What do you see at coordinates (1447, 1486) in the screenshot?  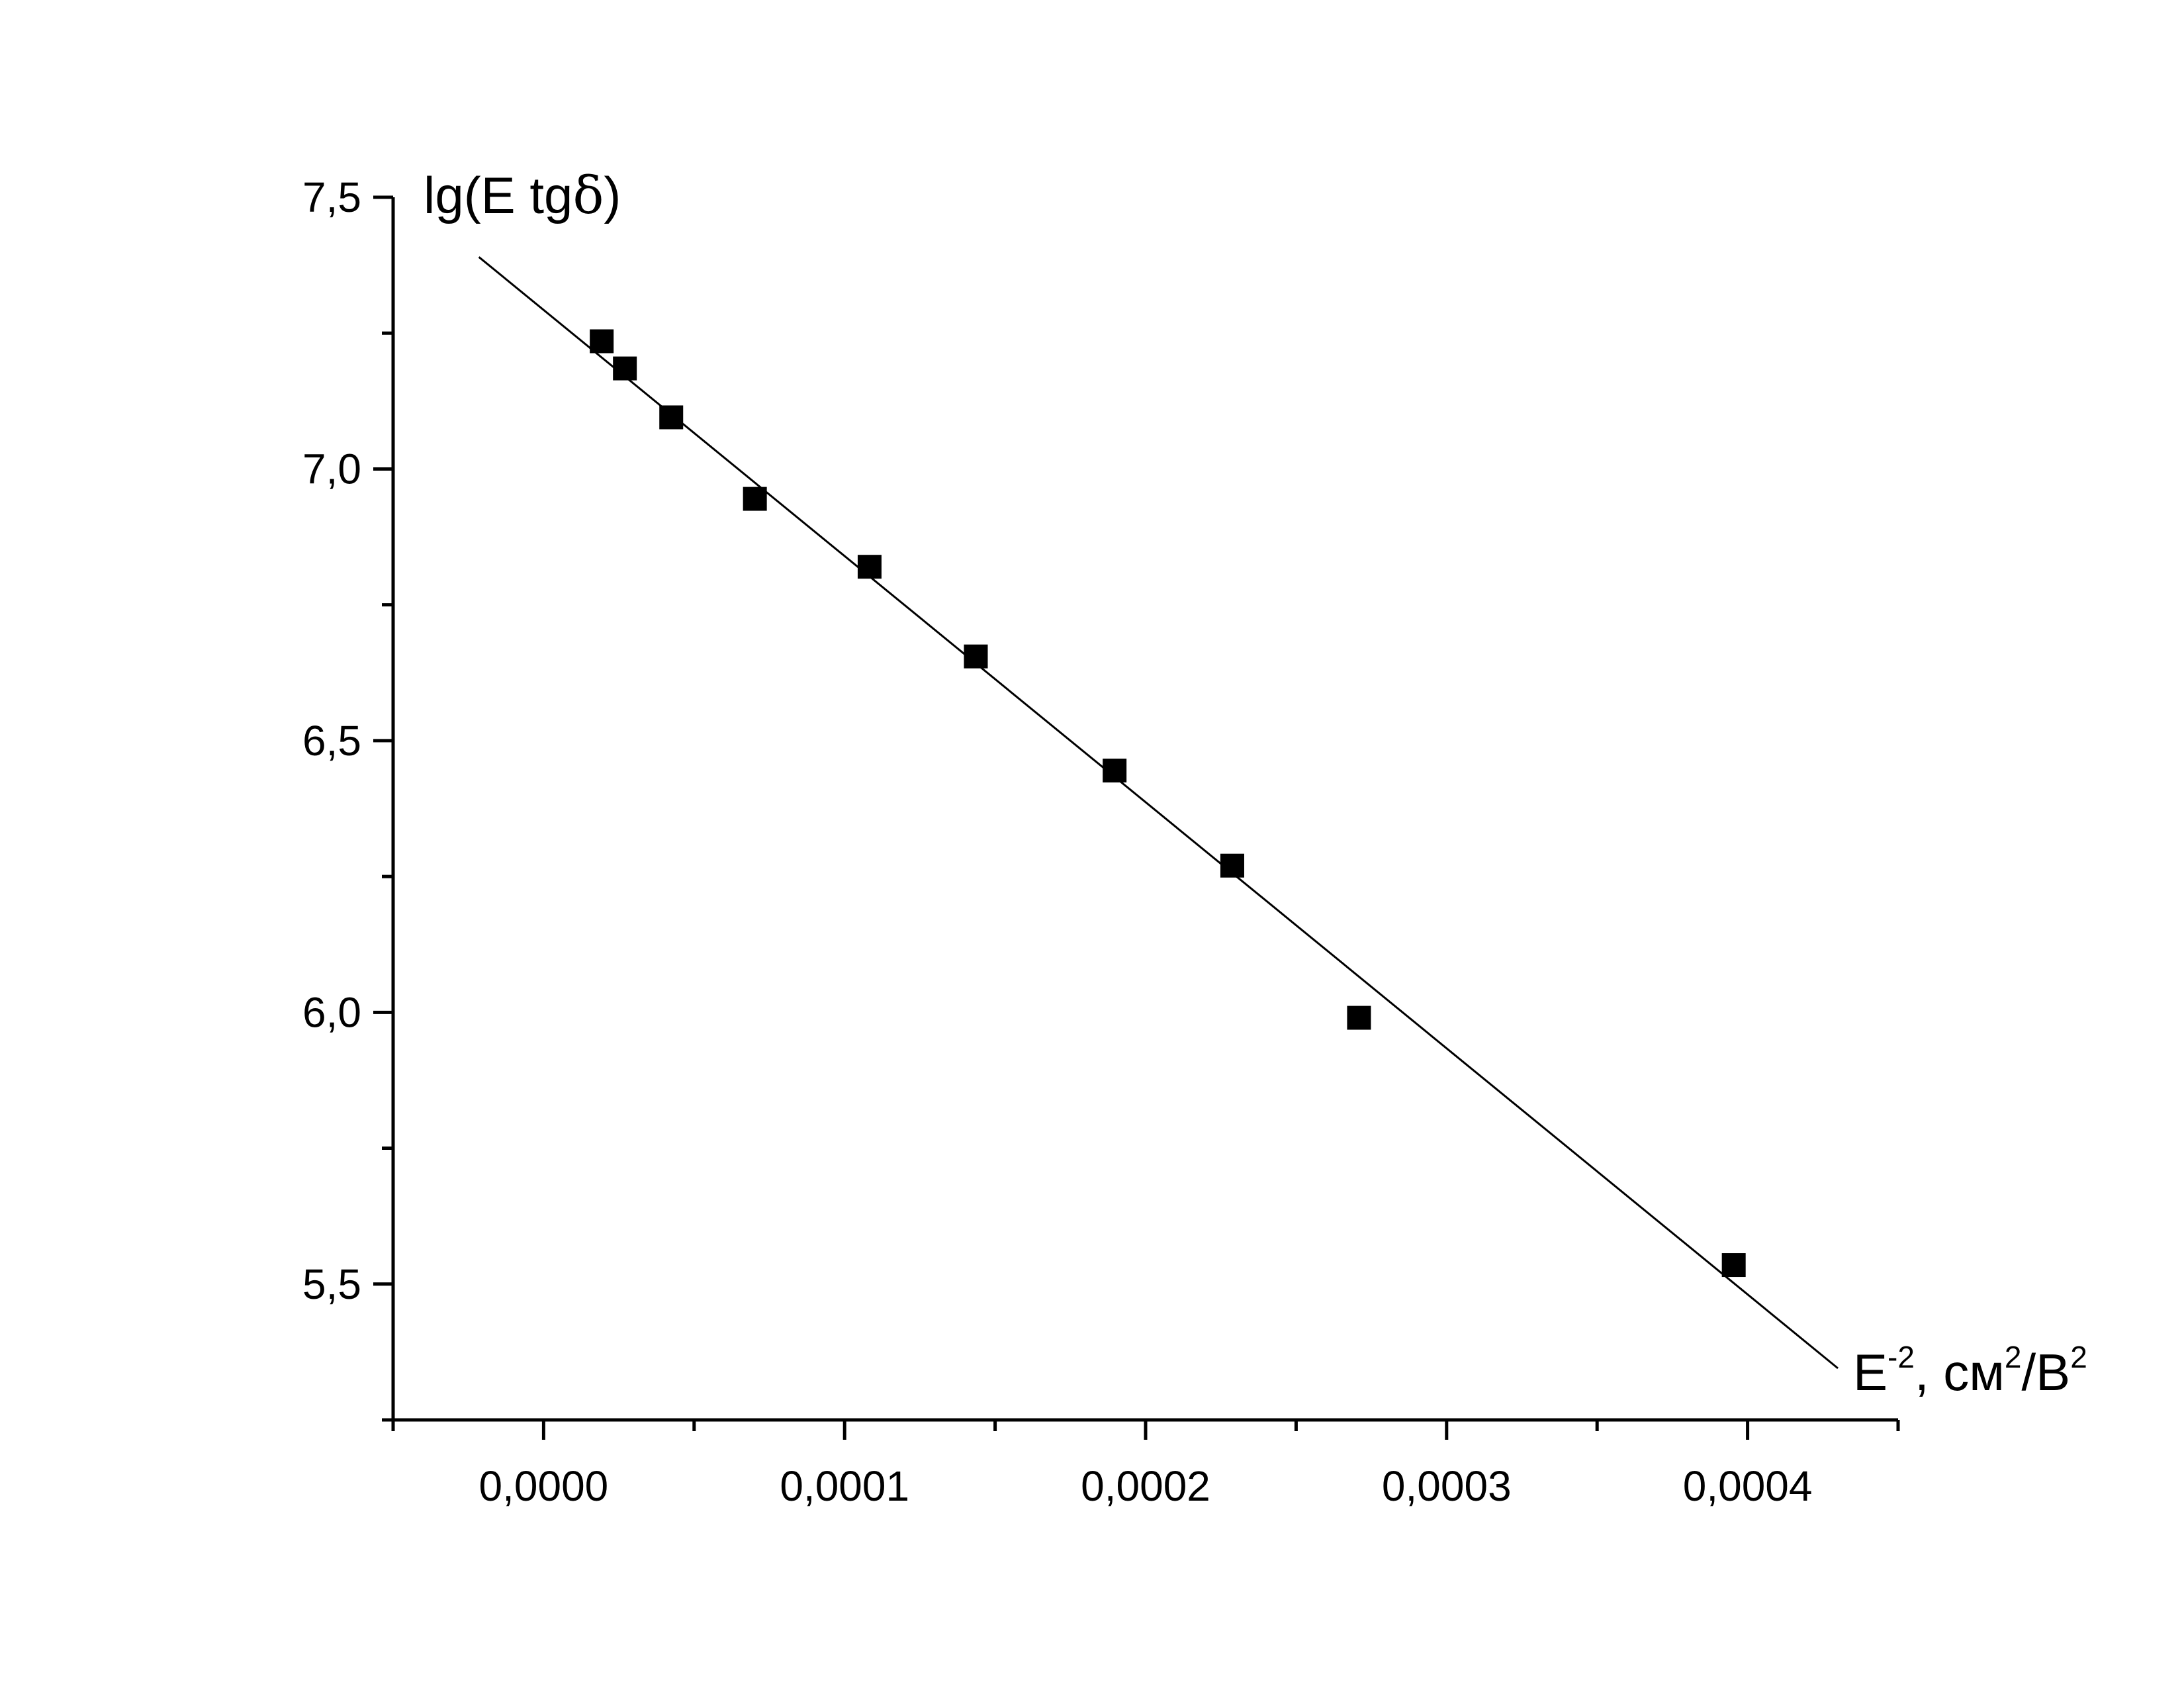 I see `x-tick-label: 0,0003` at bounding box center [1447, 1486].